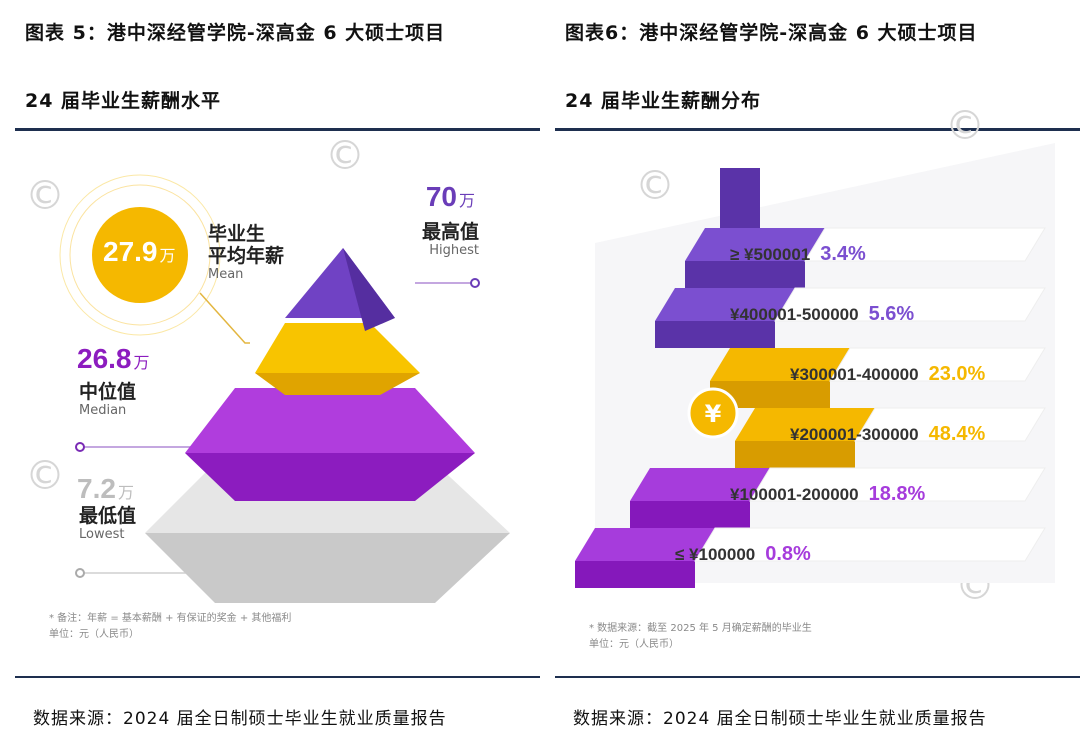 The width and height of the screenshot is (1080, 748). What do you see at coordinates (108, 516) in the screenshot?
I see `lowest-cn: 最低值` at bounding box center [108, 516].